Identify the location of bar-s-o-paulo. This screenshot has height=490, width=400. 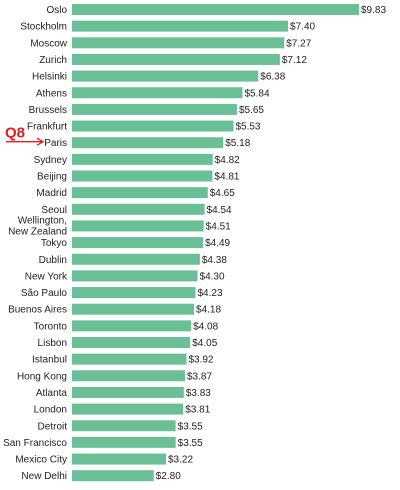
(134, 293).